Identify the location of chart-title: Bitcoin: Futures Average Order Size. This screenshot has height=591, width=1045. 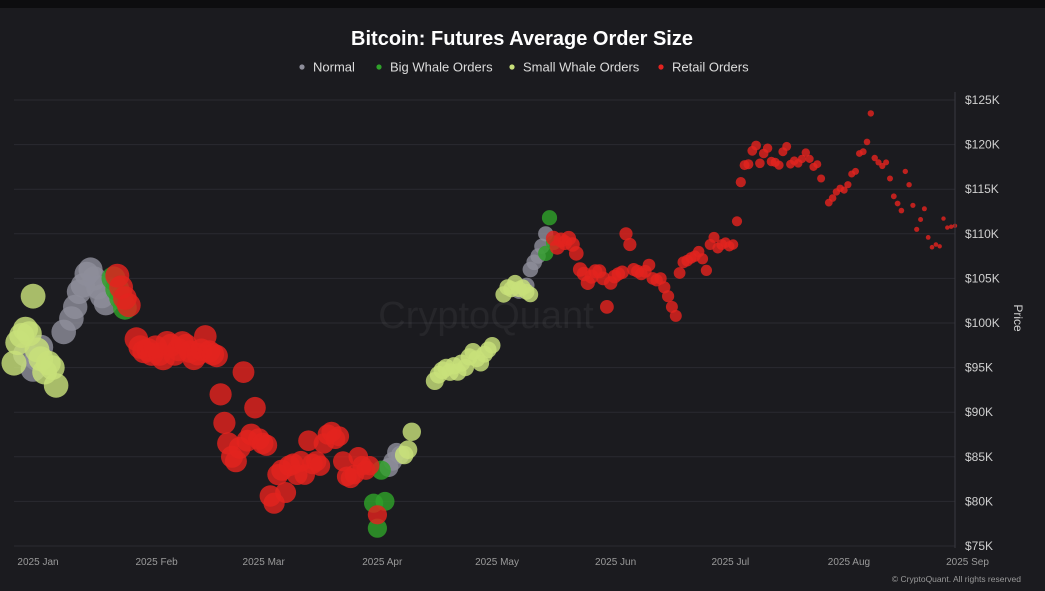
(522, 39).